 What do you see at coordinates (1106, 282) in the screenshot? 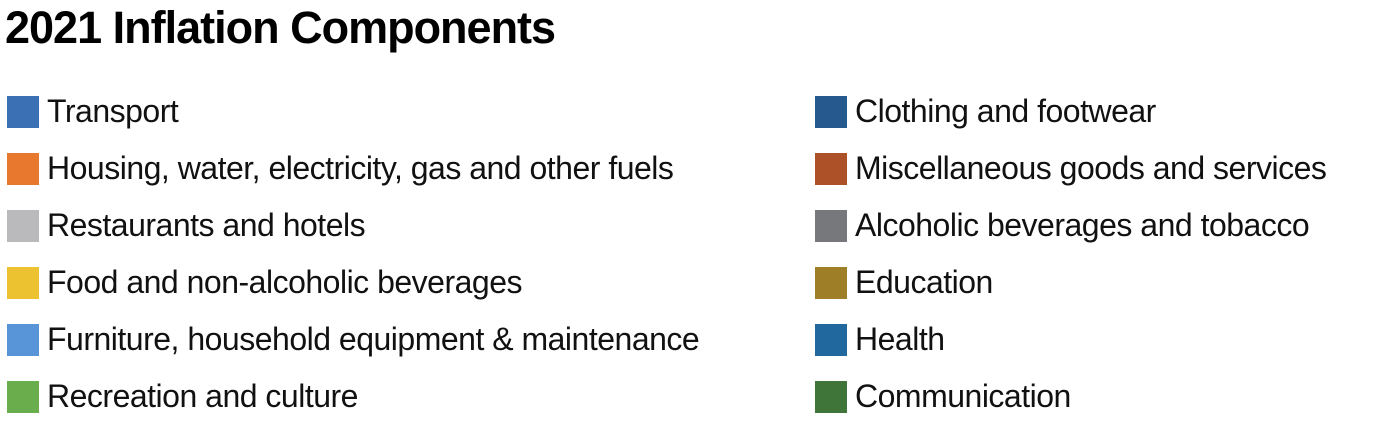
I see `legend-item-education: Education` at bounding box center [1106, 282].